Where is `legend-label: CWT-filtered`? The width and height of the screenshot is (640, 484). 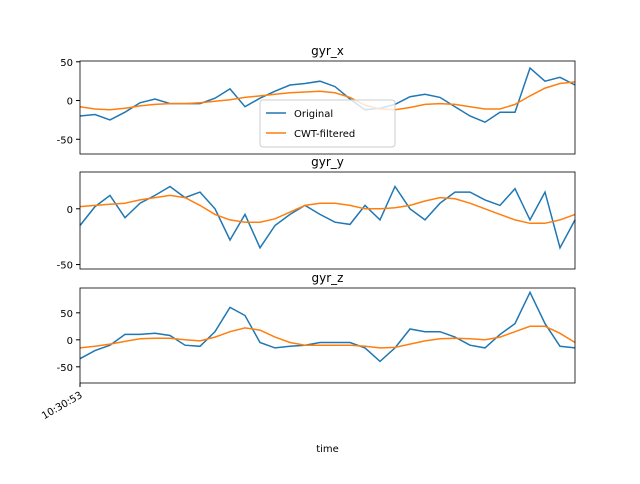
legend-label: CWT-filtered is located at coordinates (324, 134).